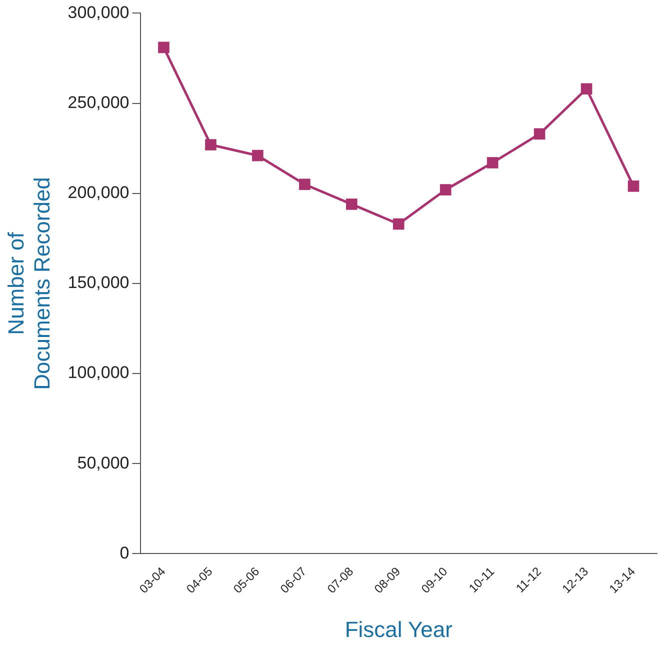 The width and height of the screenshot is (671, 652). Describe the element at coordinates (125, 552) in the screenshot. I see `y-tick-label: 0` at that location.